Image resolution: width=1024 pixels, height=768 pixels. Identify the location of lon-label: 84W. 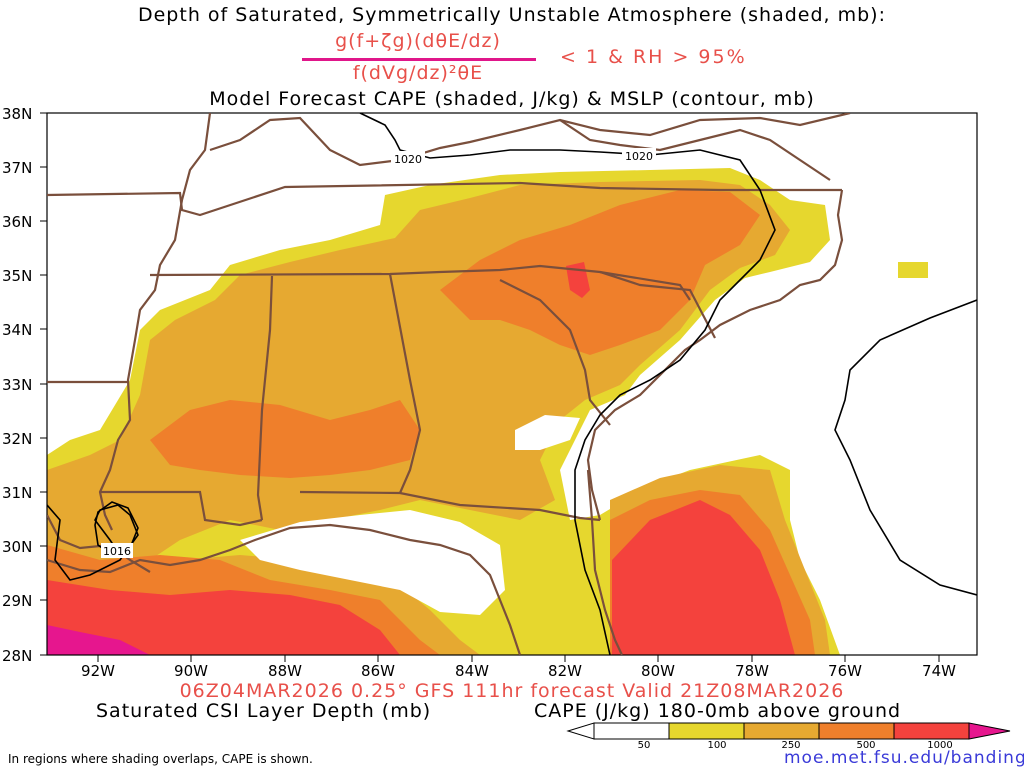
(472, 671).